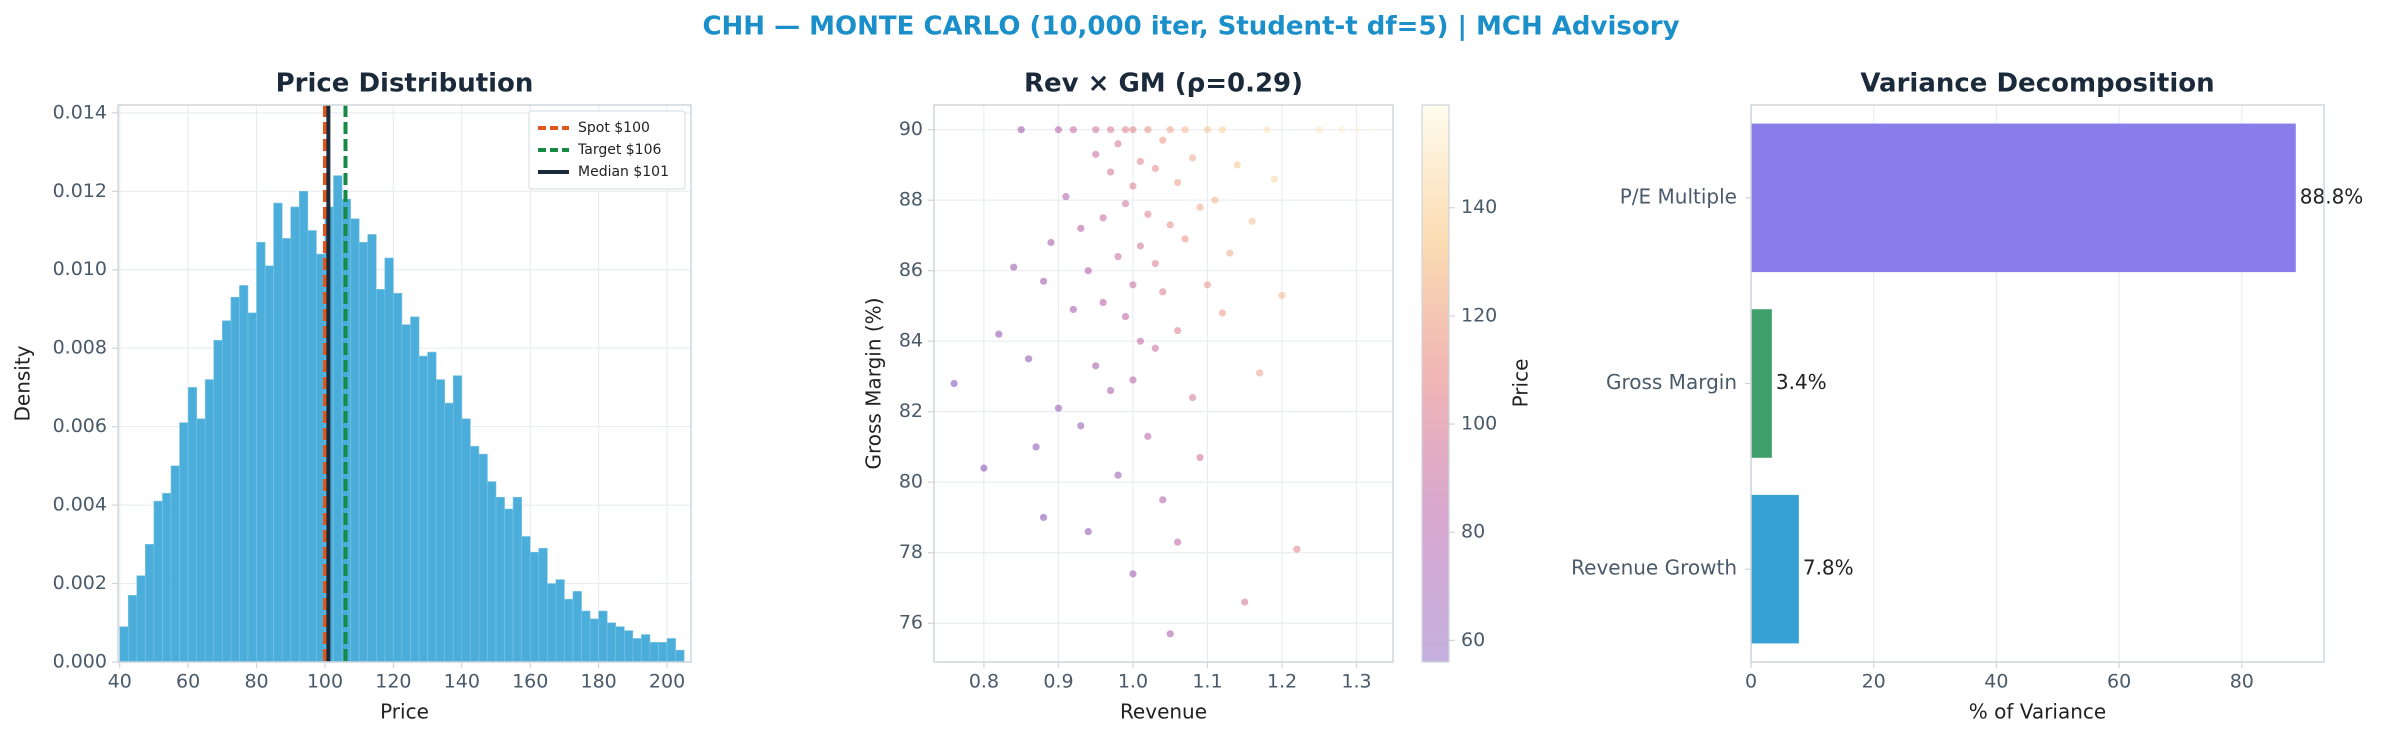 The width and height of the screenshot is (2382, 742). I want to click on y-tick-label: 90, so click(911, 129).